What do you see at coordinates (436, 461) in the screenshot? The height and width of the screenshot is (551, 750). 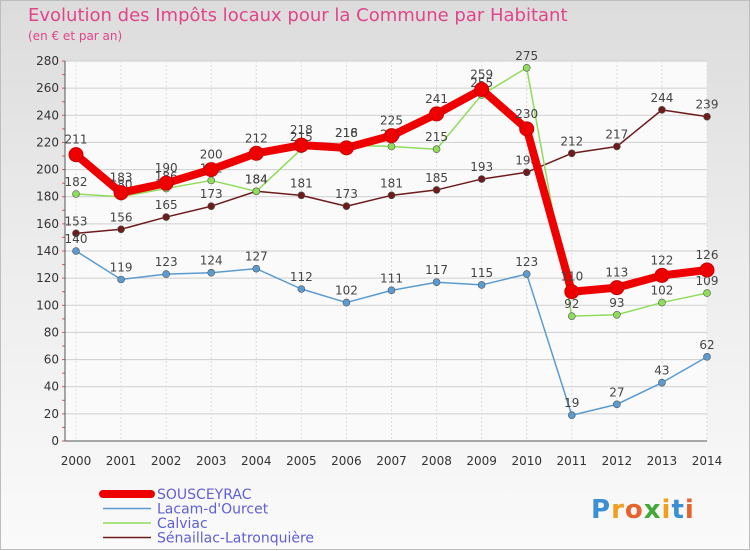 I see `x-tick-label: 2008` at bounding box center [436, 461].